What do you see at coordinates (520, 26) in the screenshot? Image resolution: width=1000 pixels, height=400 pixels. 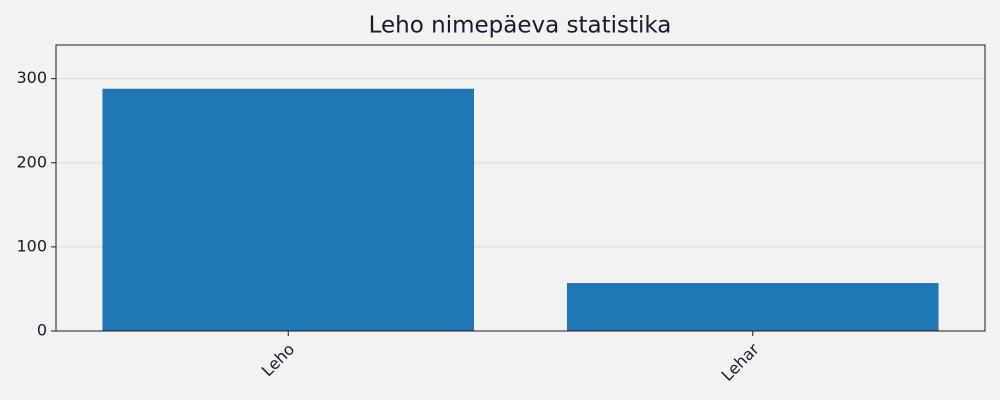 I see `chart-title: Leho nimepäeva statistika` at bounding box center [520, 26].